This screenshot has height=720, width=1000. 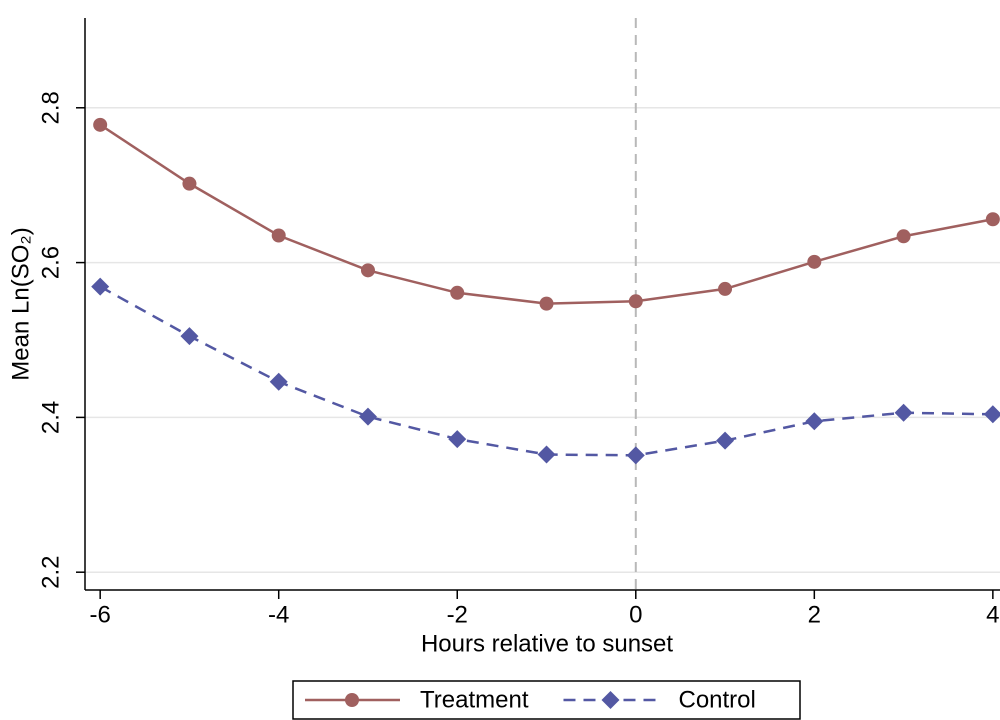 What do you see at coordinates (20, 303) in the screenshot?
I see `y-axis-title: Mean Ln(SO₂)` at bounding box center [20, 303].